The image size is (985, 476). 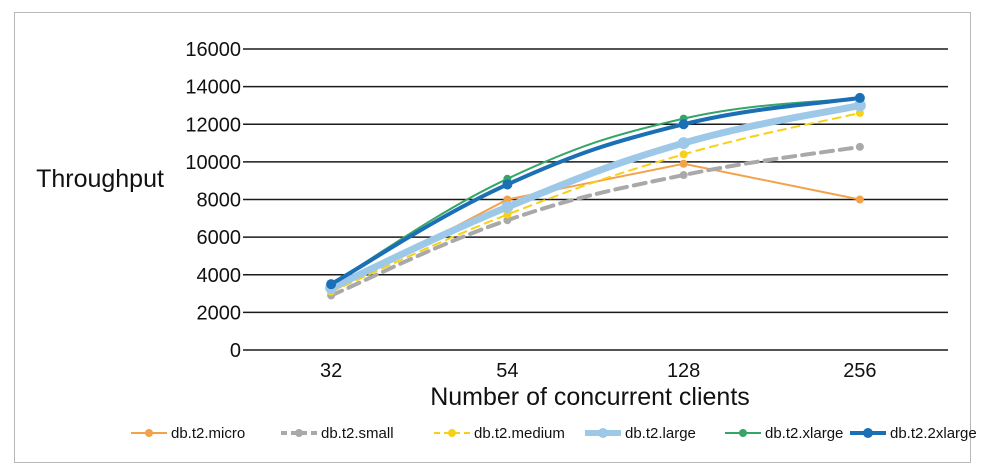 What do you see at coordinates (219, 276) in the screenshot?
I see `y-tick-label: 4000` at bounding box center [219, 276].